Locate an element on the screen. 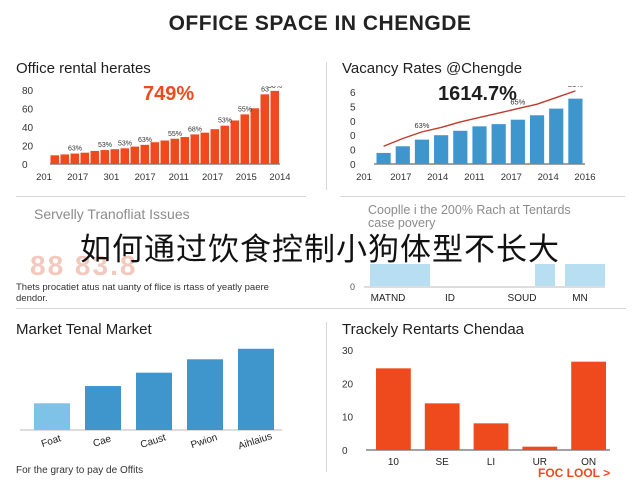 The height and width of the screenshot is (480, 640). y-tick-label: 10 is located at coordinates (348, 418).